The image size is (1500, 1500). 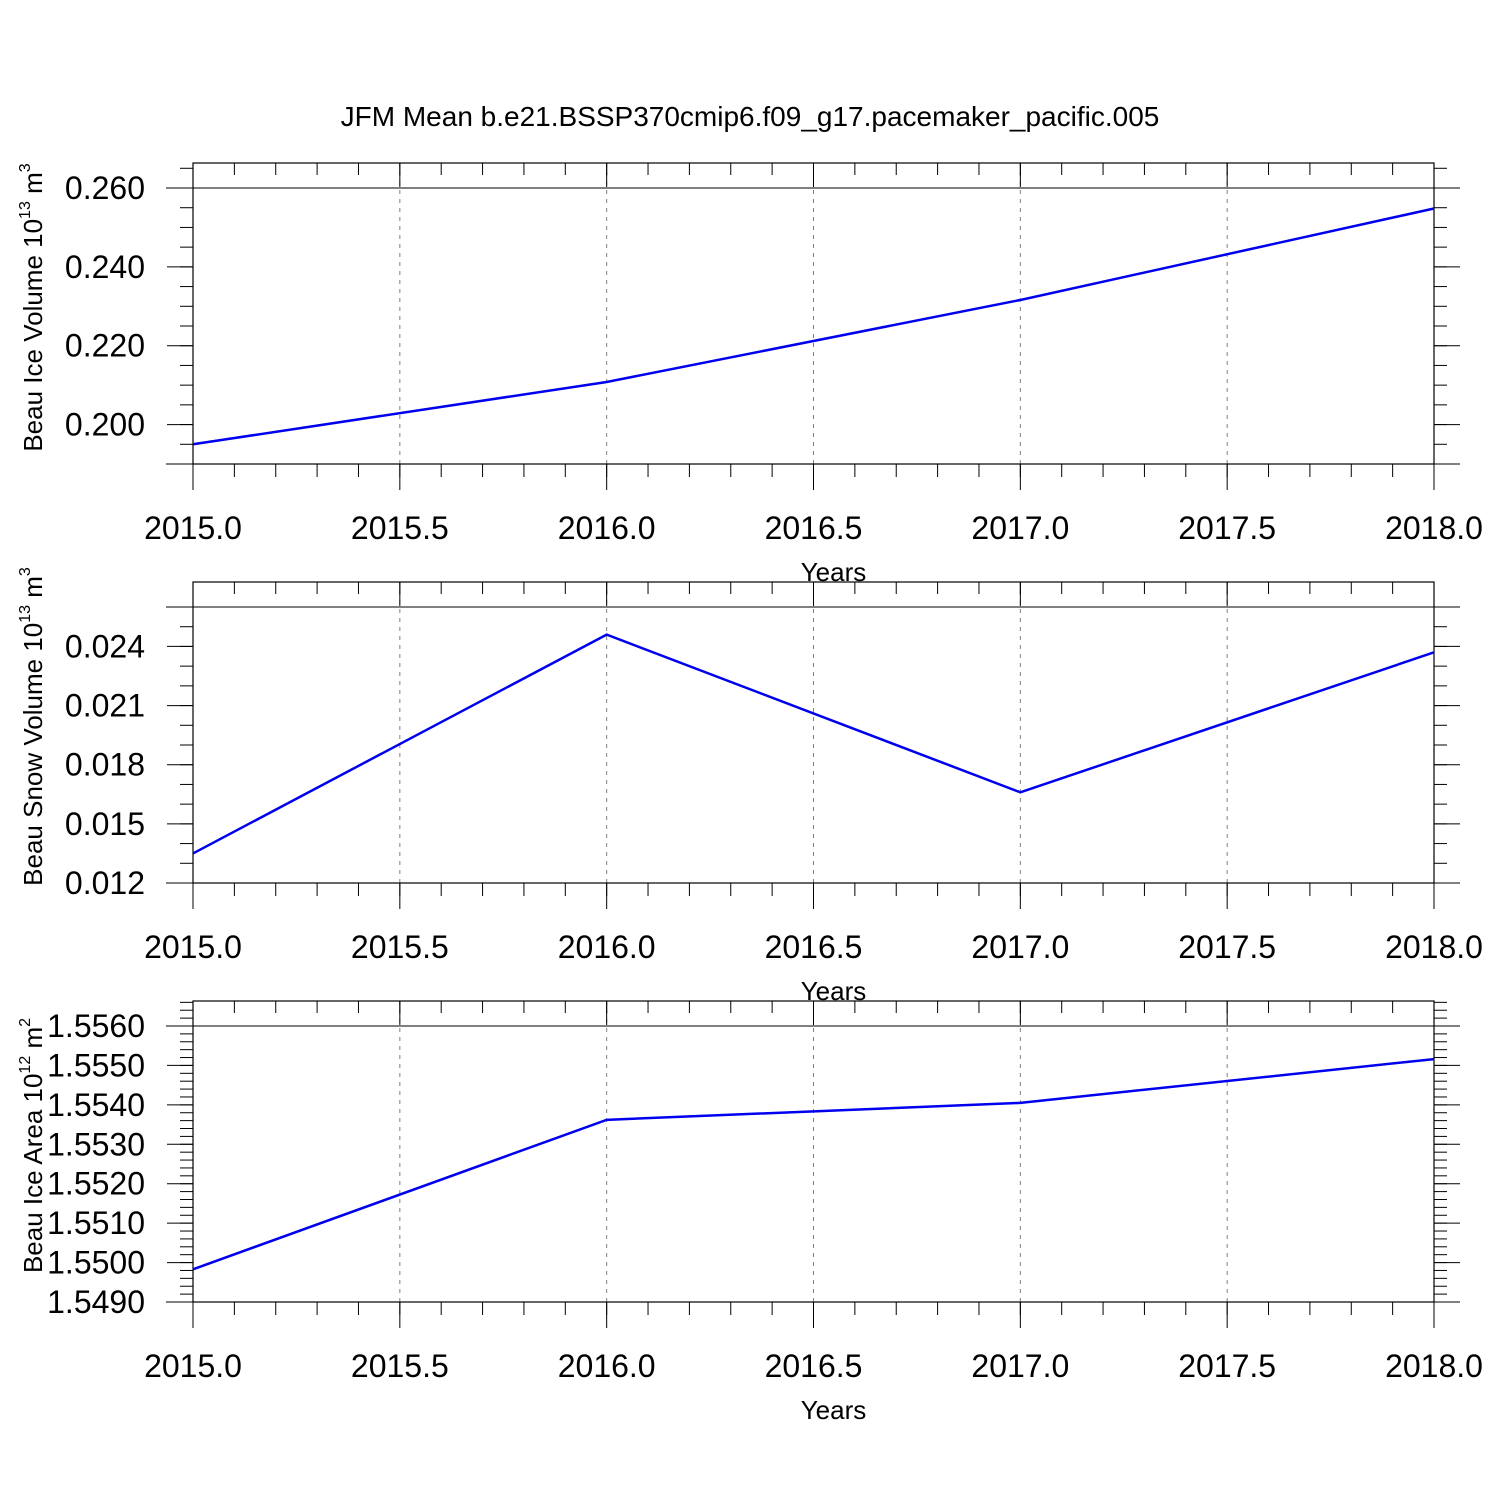 What do you see at coordinates (96, 1105) in the screenshot?
I see `y-tick-label: 1.5540` at bounding box center [96, 1105].